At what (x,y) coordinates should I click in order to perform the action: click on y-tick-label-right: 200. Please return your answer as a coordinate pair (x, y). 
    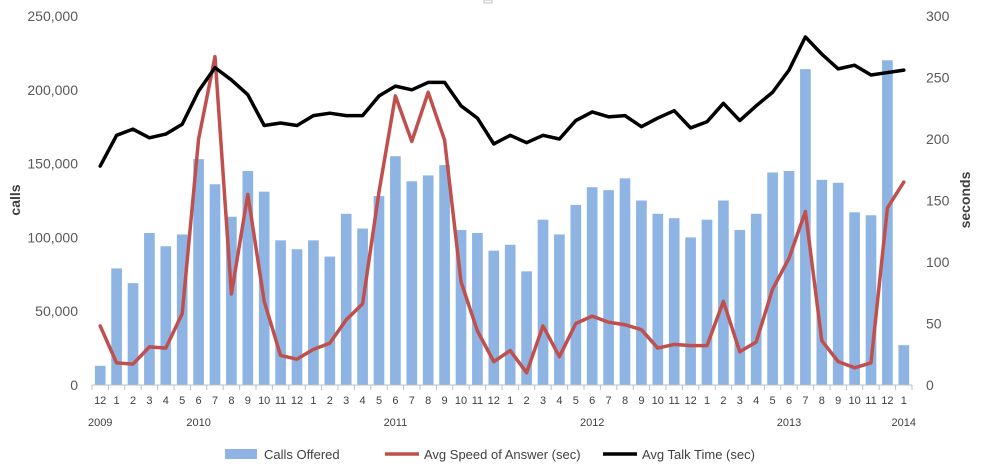
    Looking at the image, I should click on (938, 139).